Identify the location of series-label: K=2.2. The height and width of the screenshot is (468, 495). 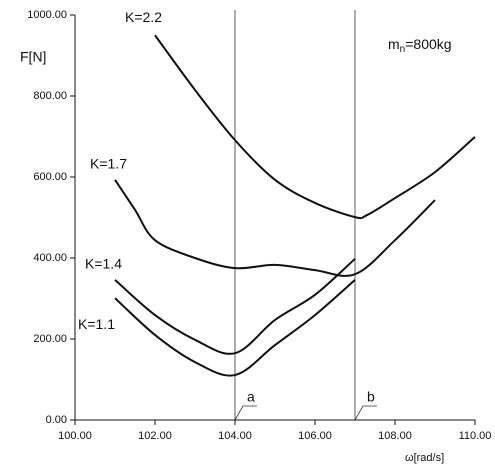
(143, 17).